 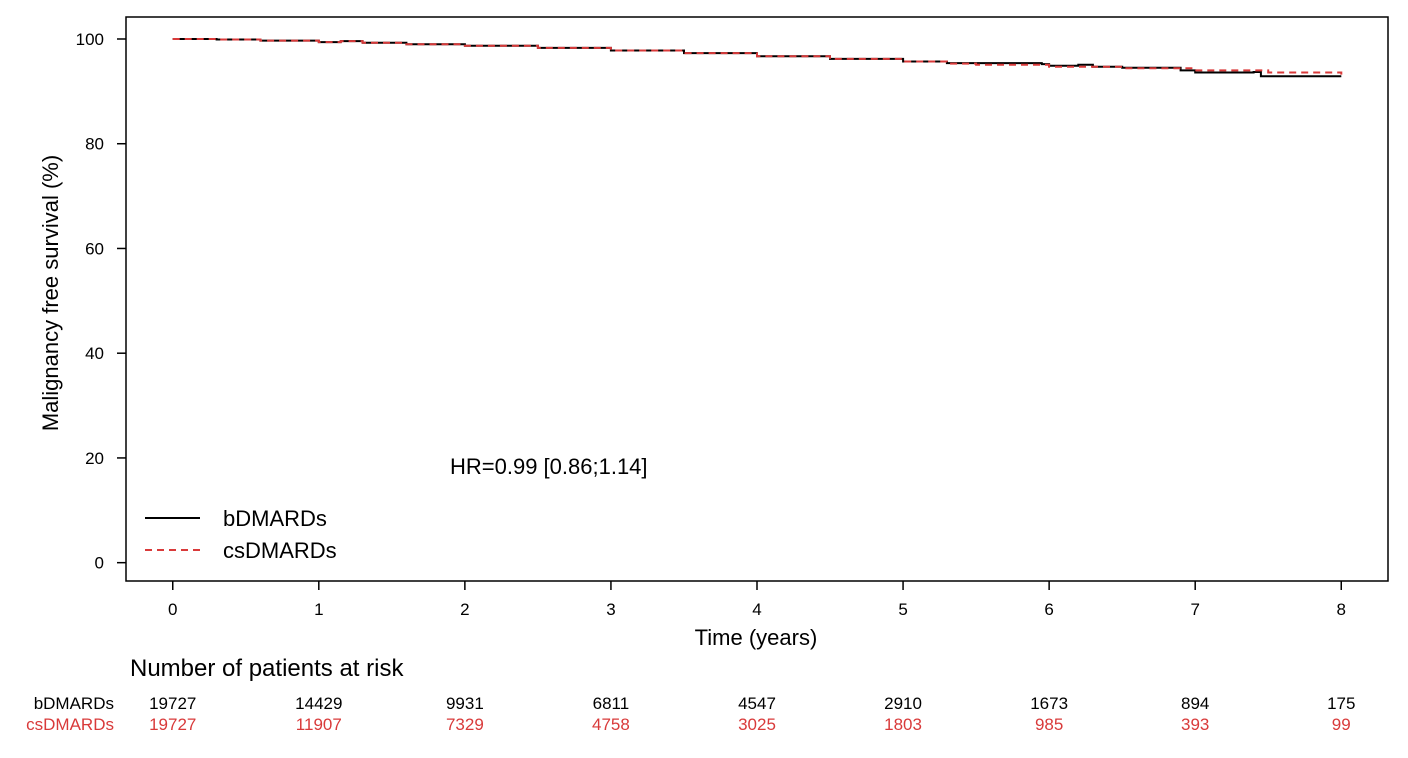 What do you see at coordinates (1195, 724) in the screenshot?
I see `risk-cell: 393` at bounding box center [1195, 724].